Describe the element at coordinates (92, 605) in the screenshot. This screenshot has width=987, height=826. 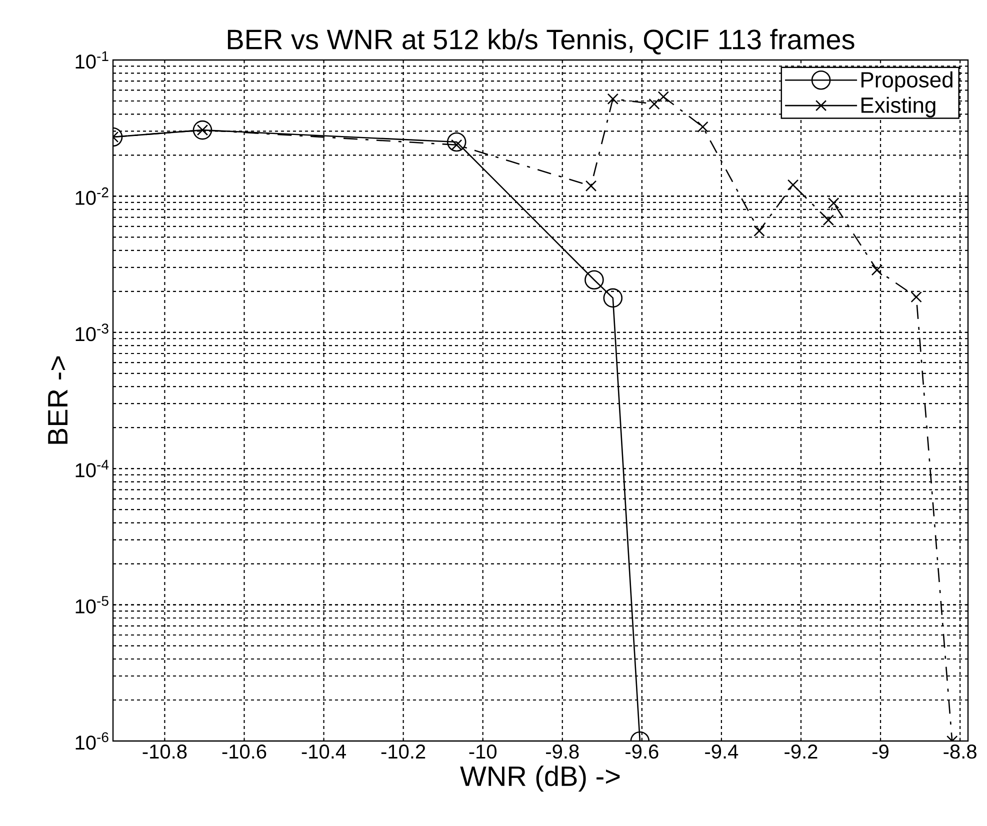
I see `y-tick-label: 10$^{-5}$` at that location.